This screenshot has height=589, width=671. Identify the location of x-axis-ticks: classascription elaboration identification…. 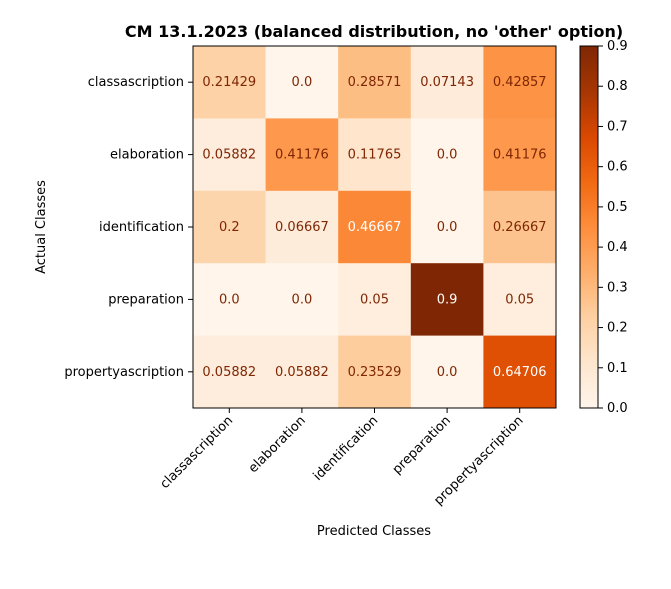
(342, 458).